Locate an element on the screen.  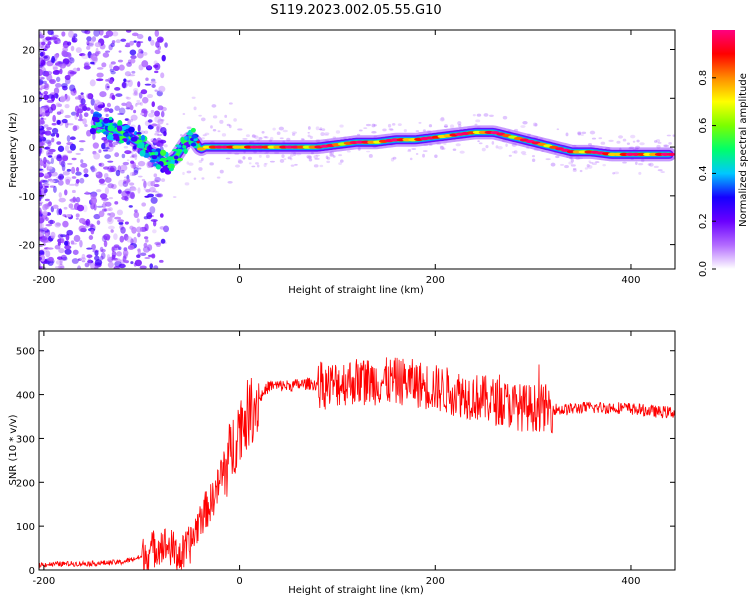
x-tick-label: 0 is located at coordinates (239, 280).